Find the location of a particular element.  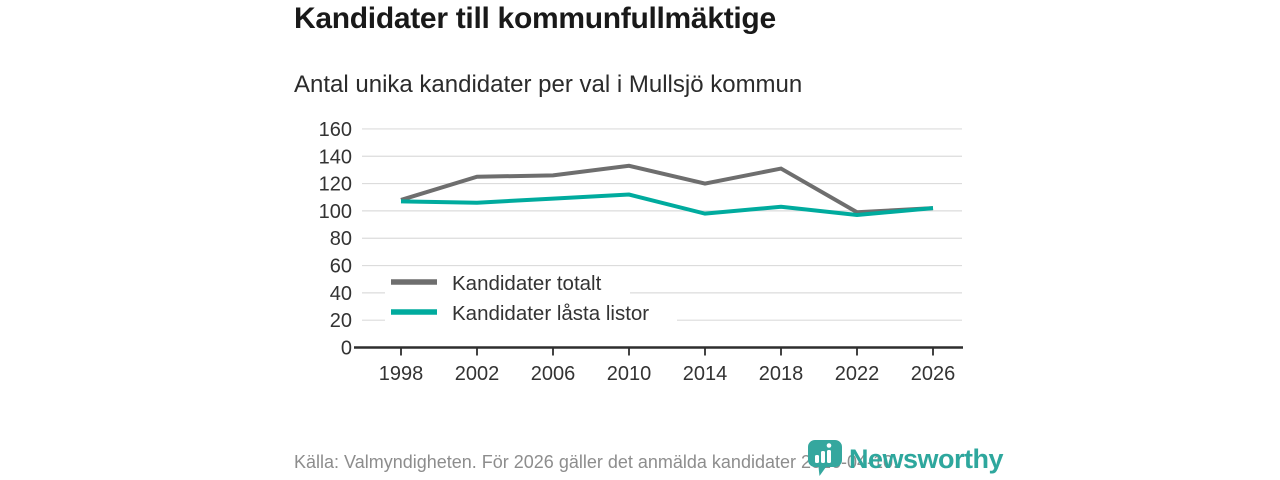

x-tick-label: 2022 is located at coordinates (857, 374).